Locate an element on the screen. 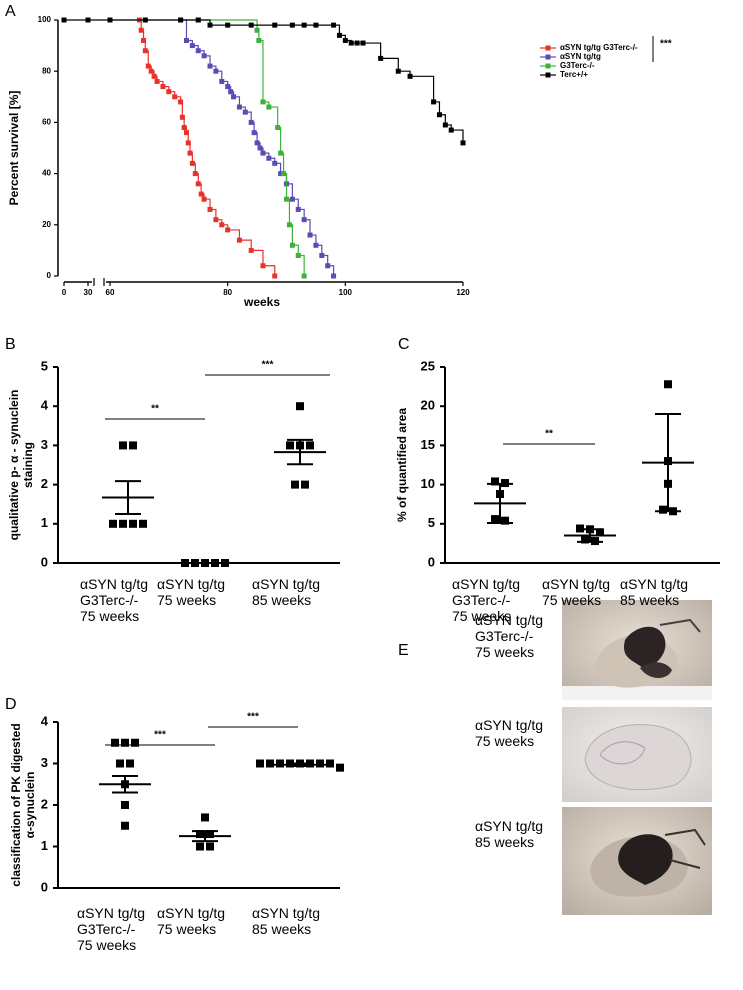  y-tick-label: 80 is located at coordinates (46, 70).